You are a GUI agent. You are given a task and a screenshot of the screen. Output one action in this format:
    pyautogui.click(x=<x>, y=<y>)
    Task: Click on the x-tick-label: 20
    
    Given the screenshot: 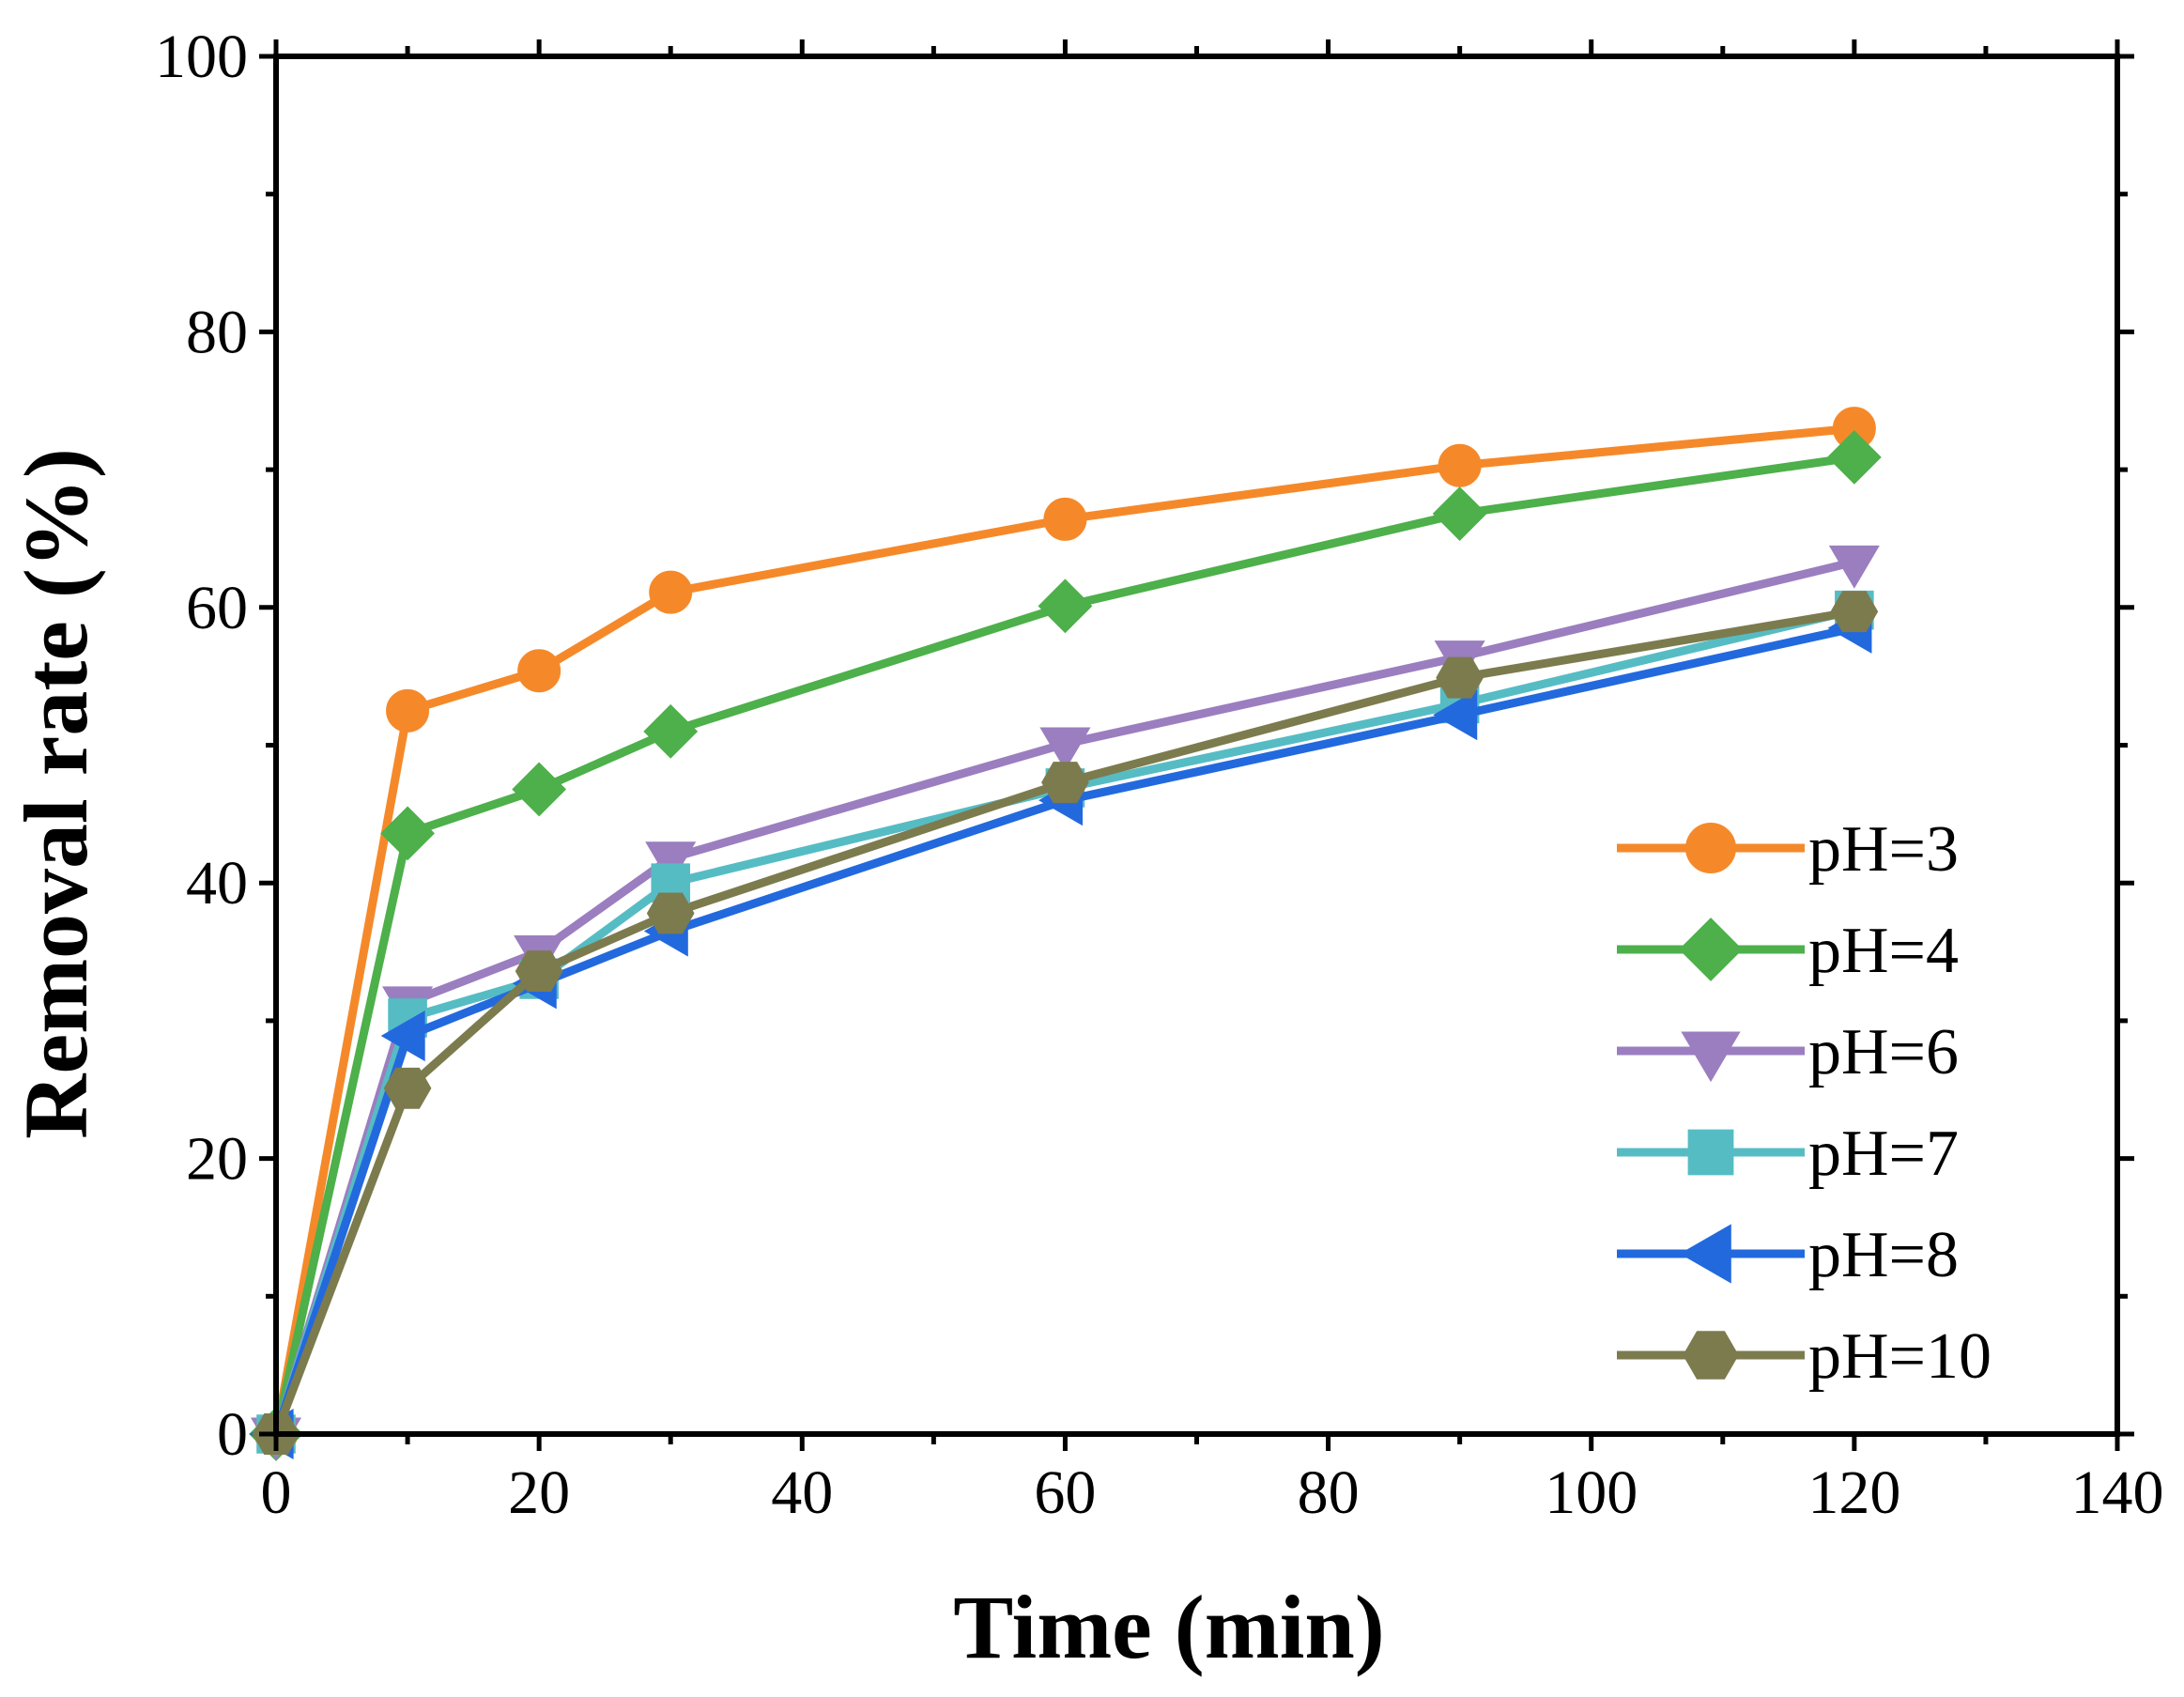 What is the action you would take?
    pyautogui.click(x=539, y=1492)
    